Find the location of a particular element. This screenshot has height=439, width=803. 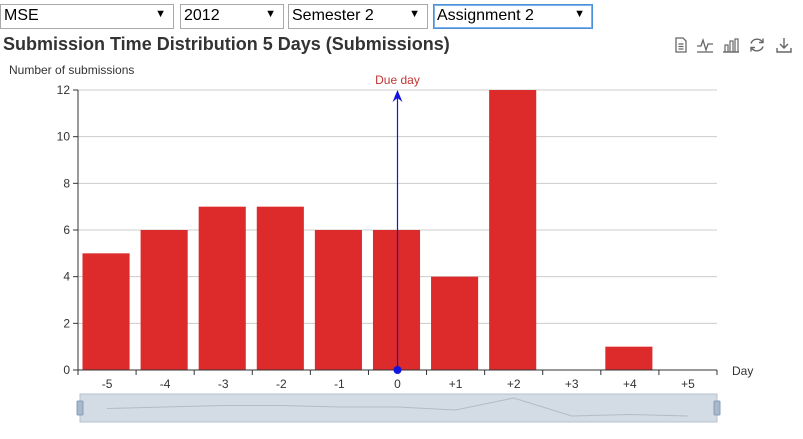

line-chart-icon is located at coordinates (705, 45).